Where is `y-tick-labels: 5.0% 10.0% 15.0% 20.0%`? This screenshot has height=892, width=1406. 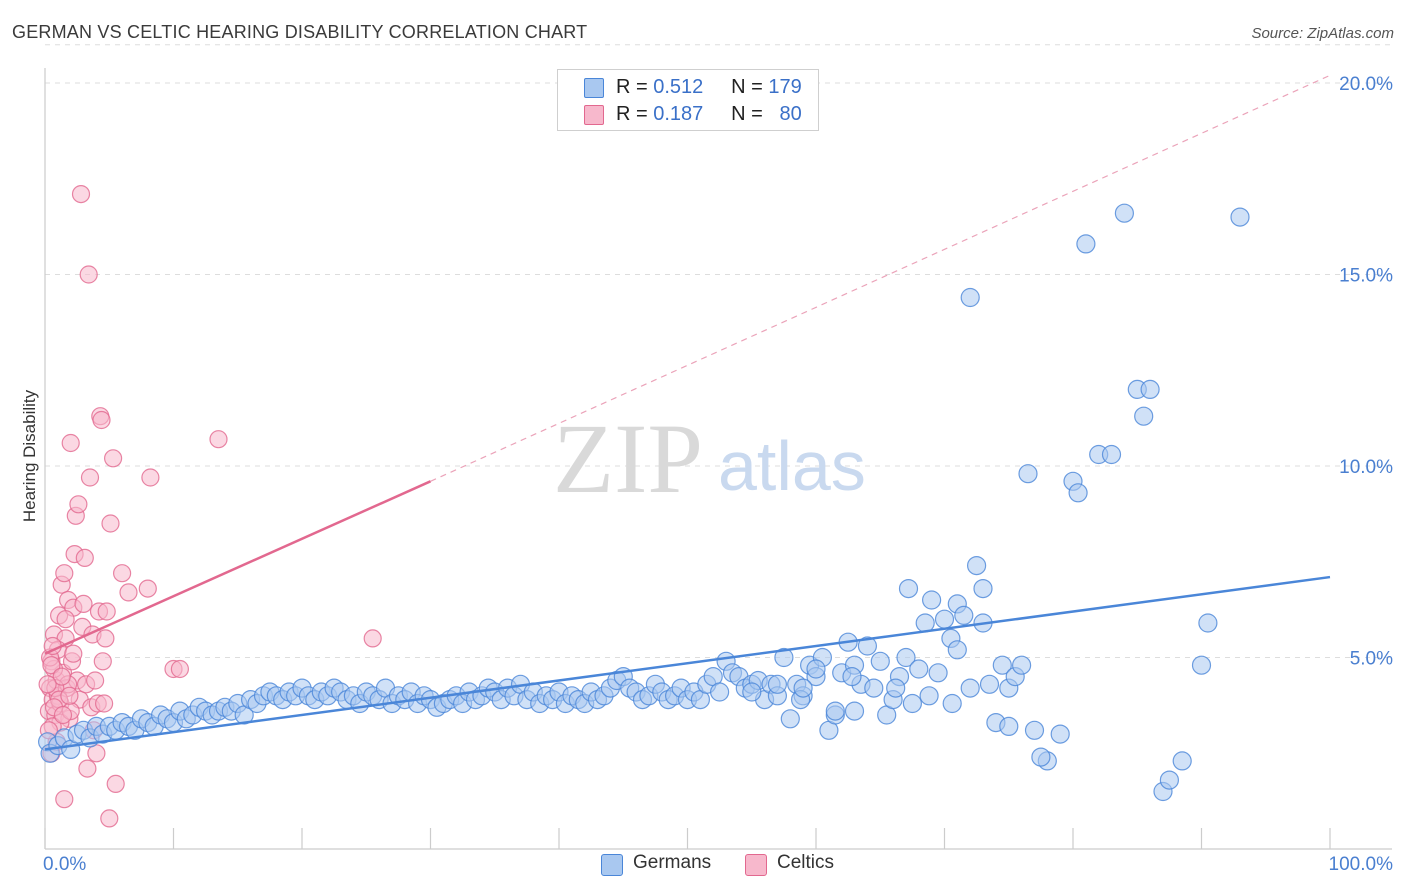 y-tick-labels: 5.0% 10.0% 15.0% 20.0% is located at coordinates (1366, 372).